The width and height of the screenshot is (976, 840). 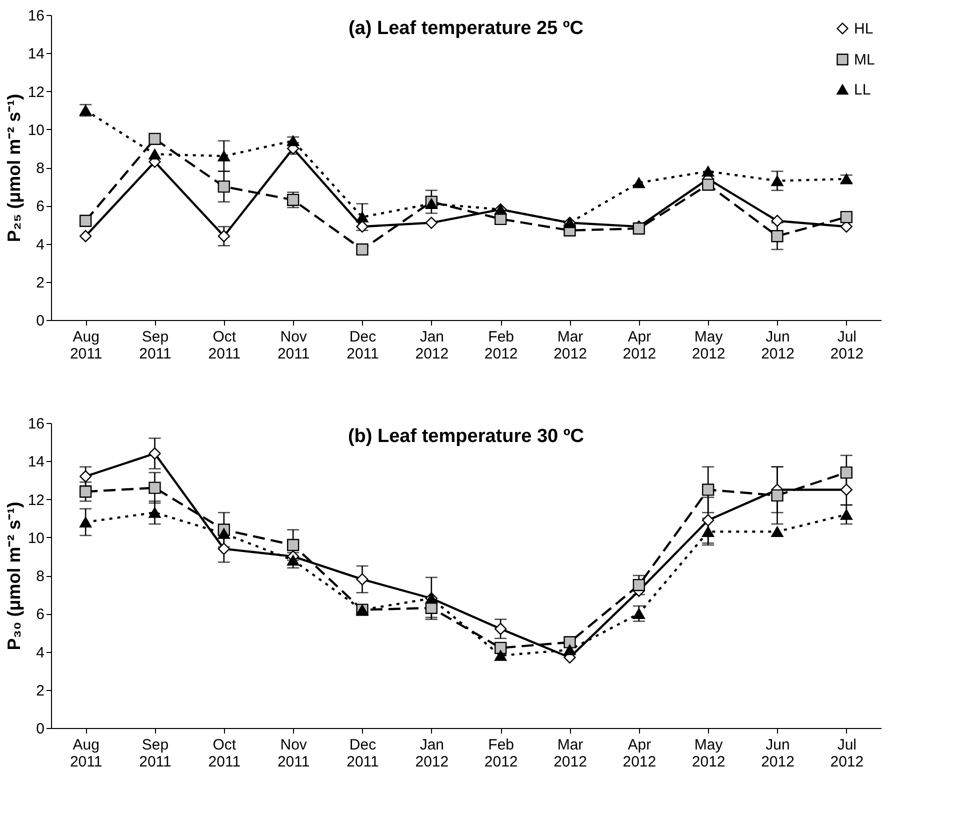 I want to click on y-axis-title: P₃₀ (μmol m⁻² s⁻¹), so click(x=14, y=576).